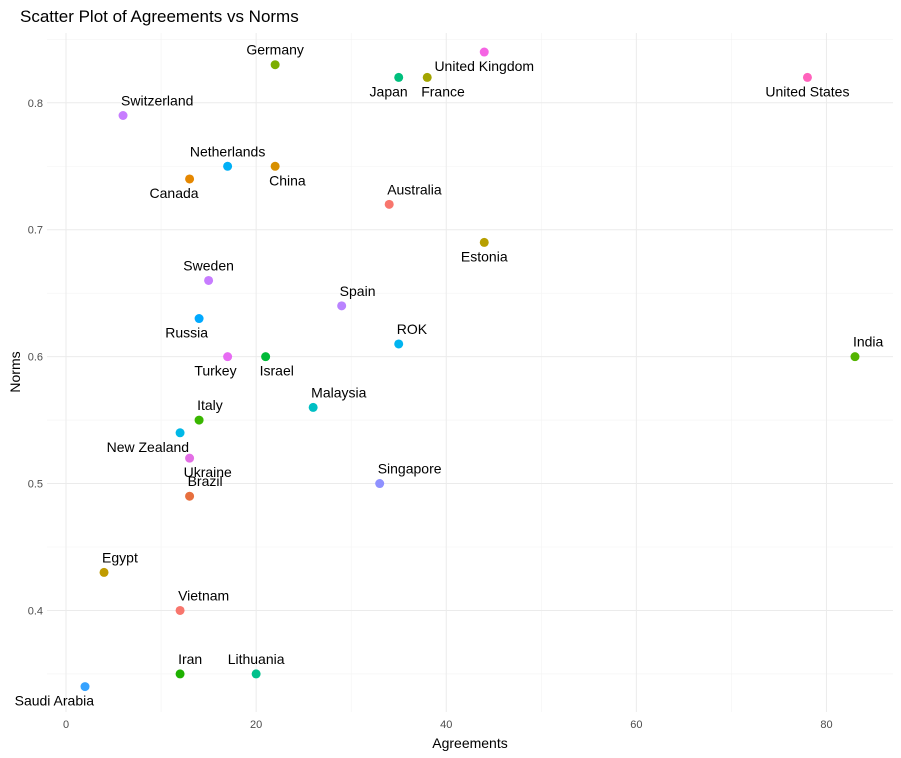 The width and height of the screenshot is (901, 758). Describe the element at coordinates (484, 256) in the screenshot. I see `point-label: Estonia` at that location.